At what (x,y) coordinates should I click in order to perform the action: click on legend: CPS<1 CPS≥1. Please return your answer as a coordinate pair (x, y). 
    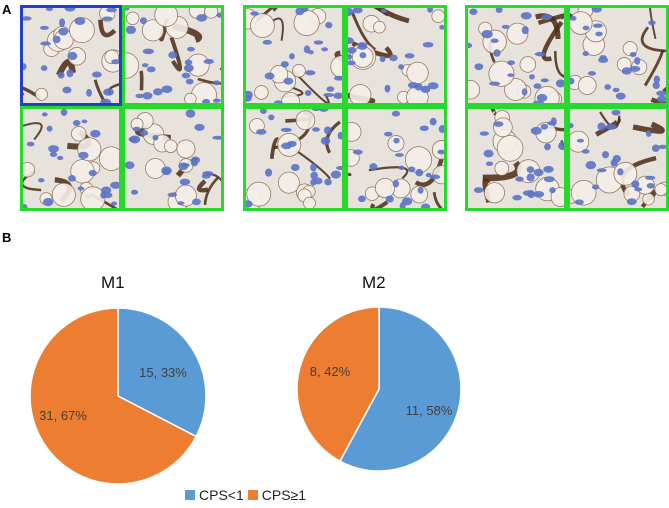
    Looking at the image, I should click on (247, 495).